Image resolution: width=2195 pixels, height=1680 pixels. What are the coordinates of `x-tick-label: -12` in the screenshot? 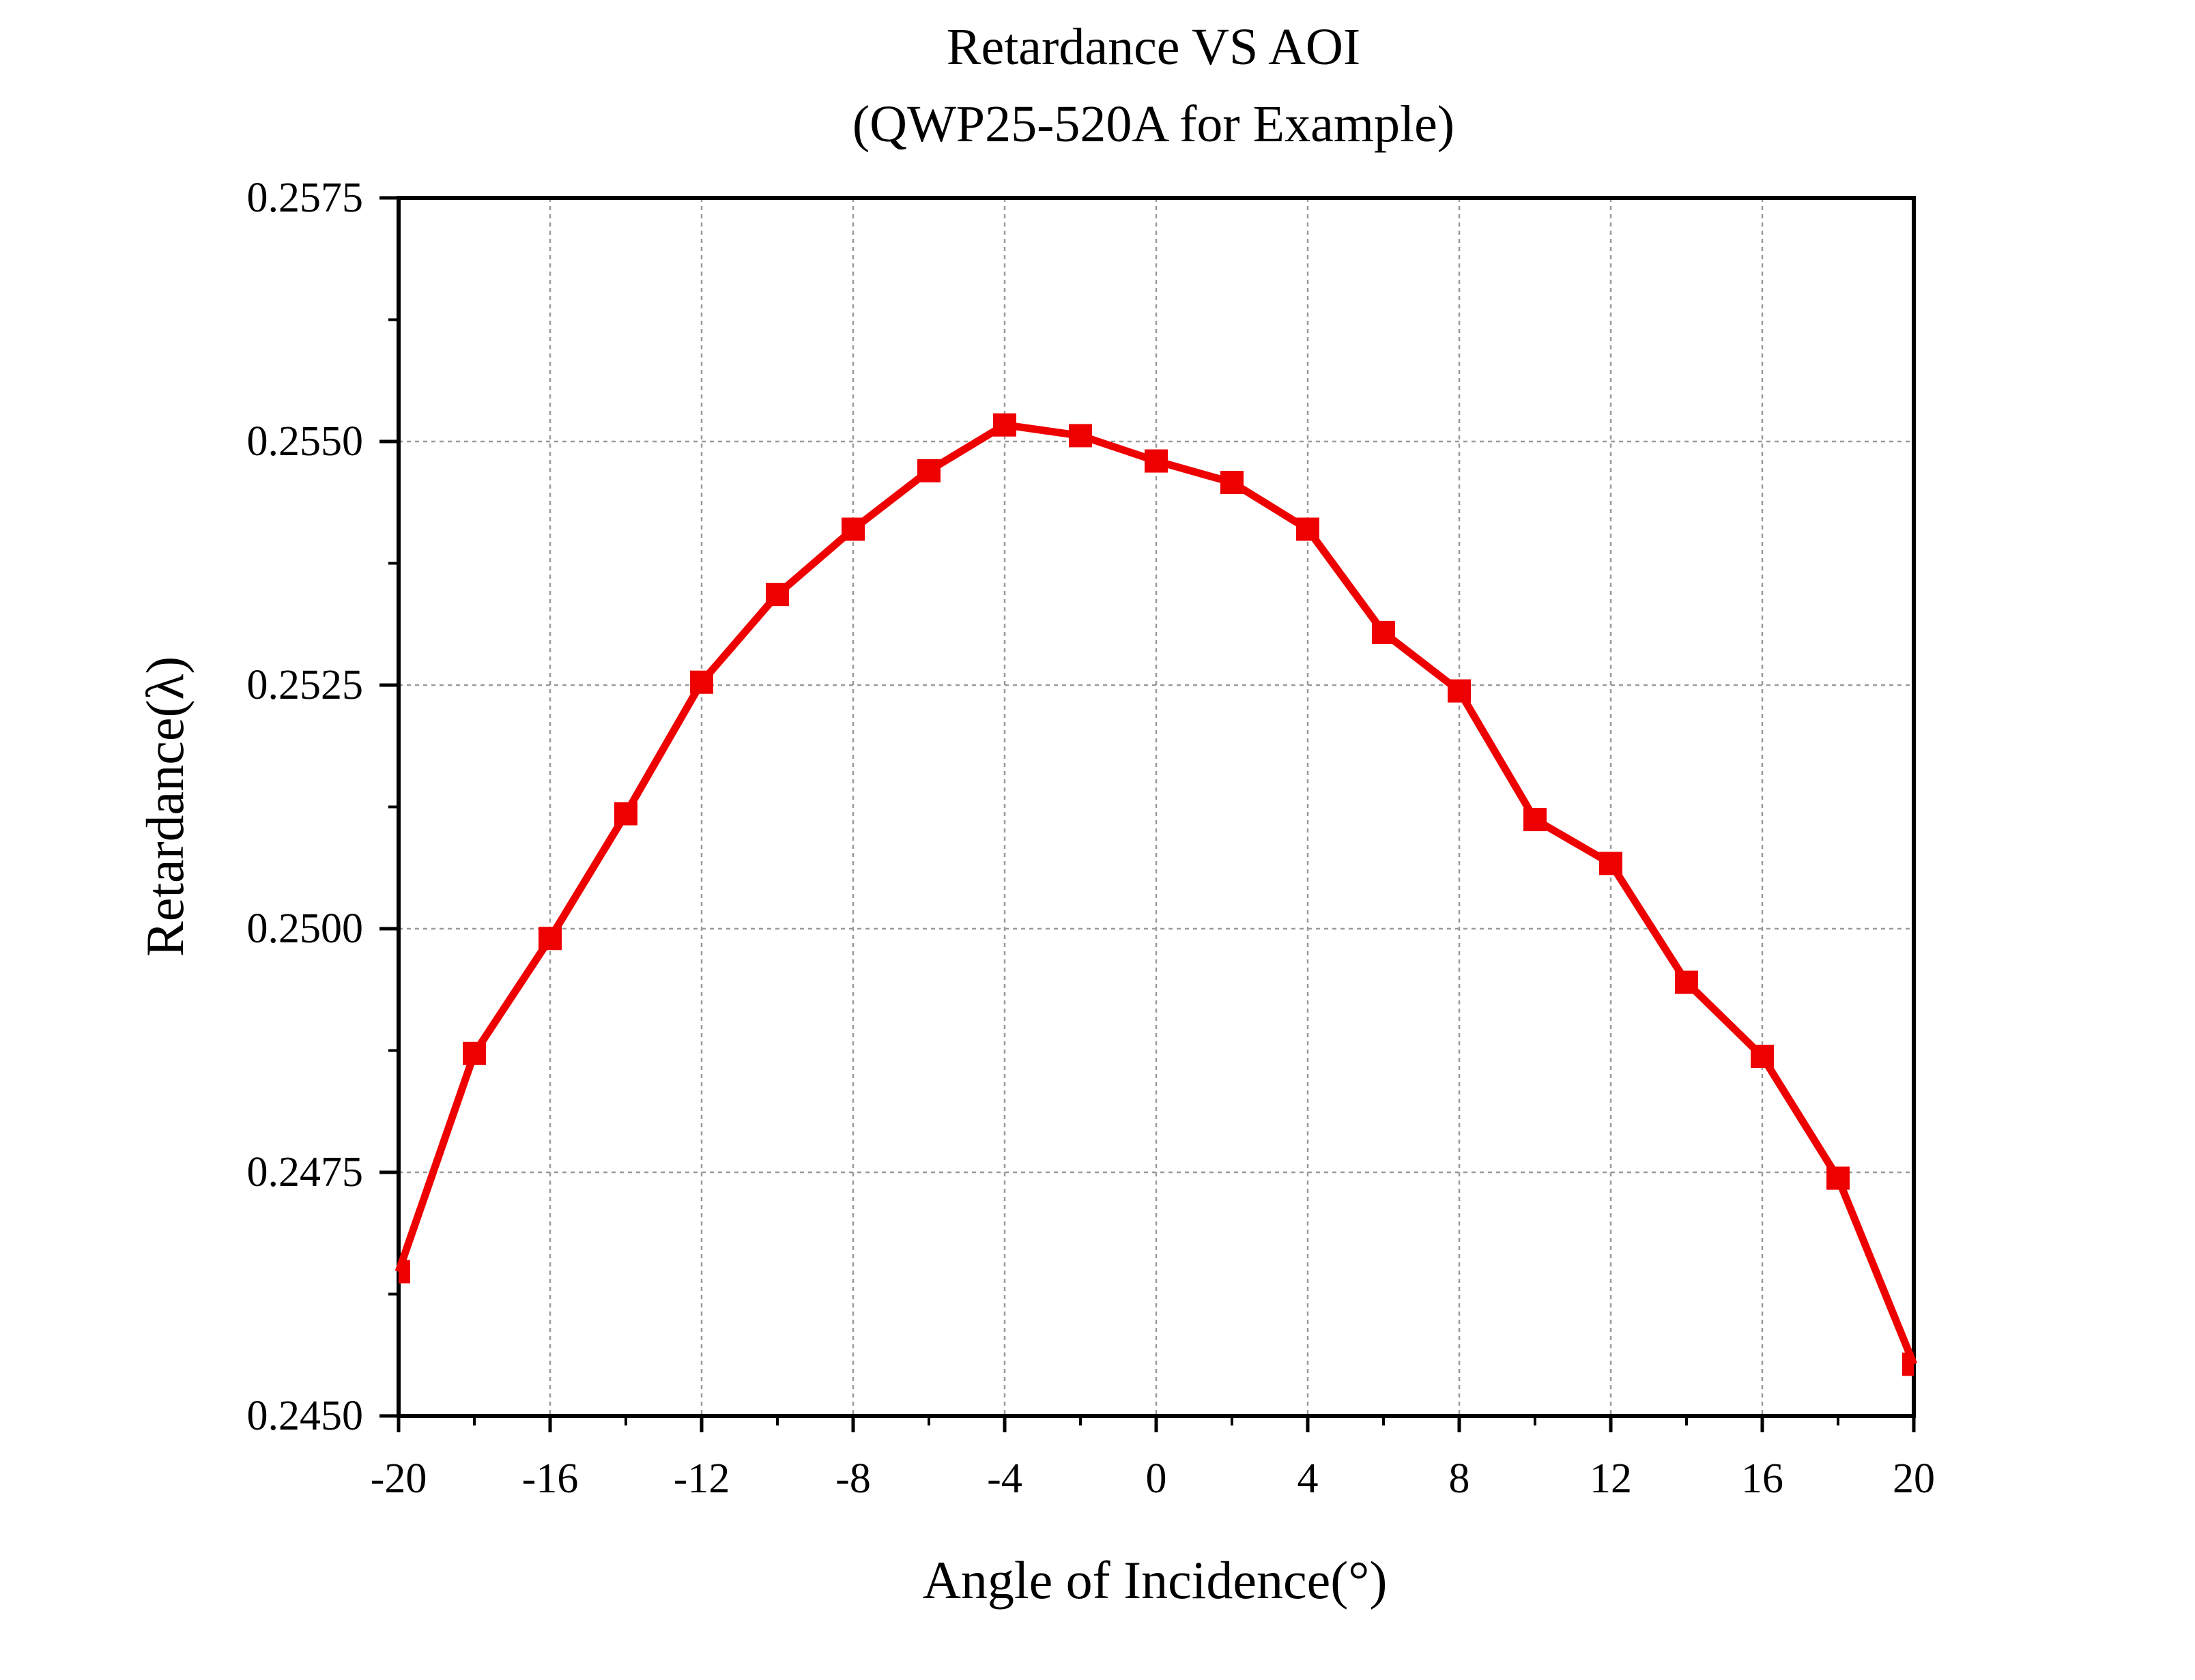 It's located at (702, 1478).